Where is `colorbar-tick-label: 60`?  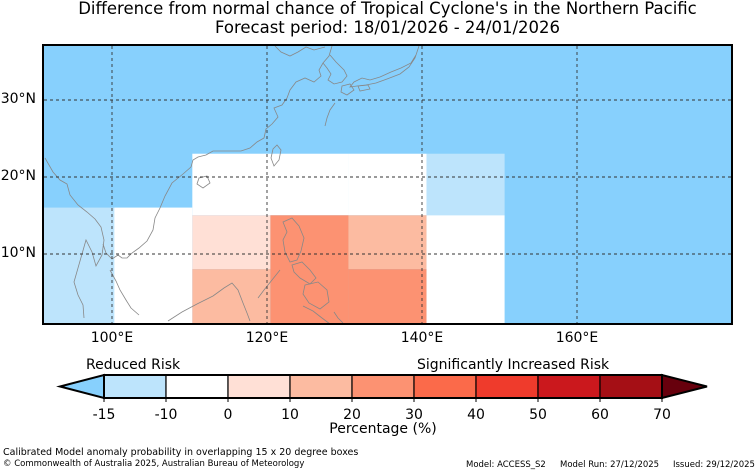
colorbar-tick-label: 60 is located at coordinates (600, 415).